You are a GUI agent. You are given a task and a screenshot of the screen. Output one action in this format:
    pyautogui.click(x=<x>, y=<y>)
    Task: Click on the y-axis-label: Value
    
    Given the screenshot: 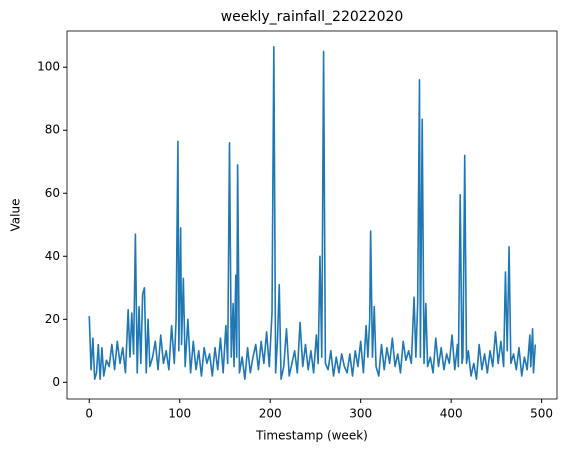 What is the action you would take?
    pyautogui.click(x=16, y=215)
    